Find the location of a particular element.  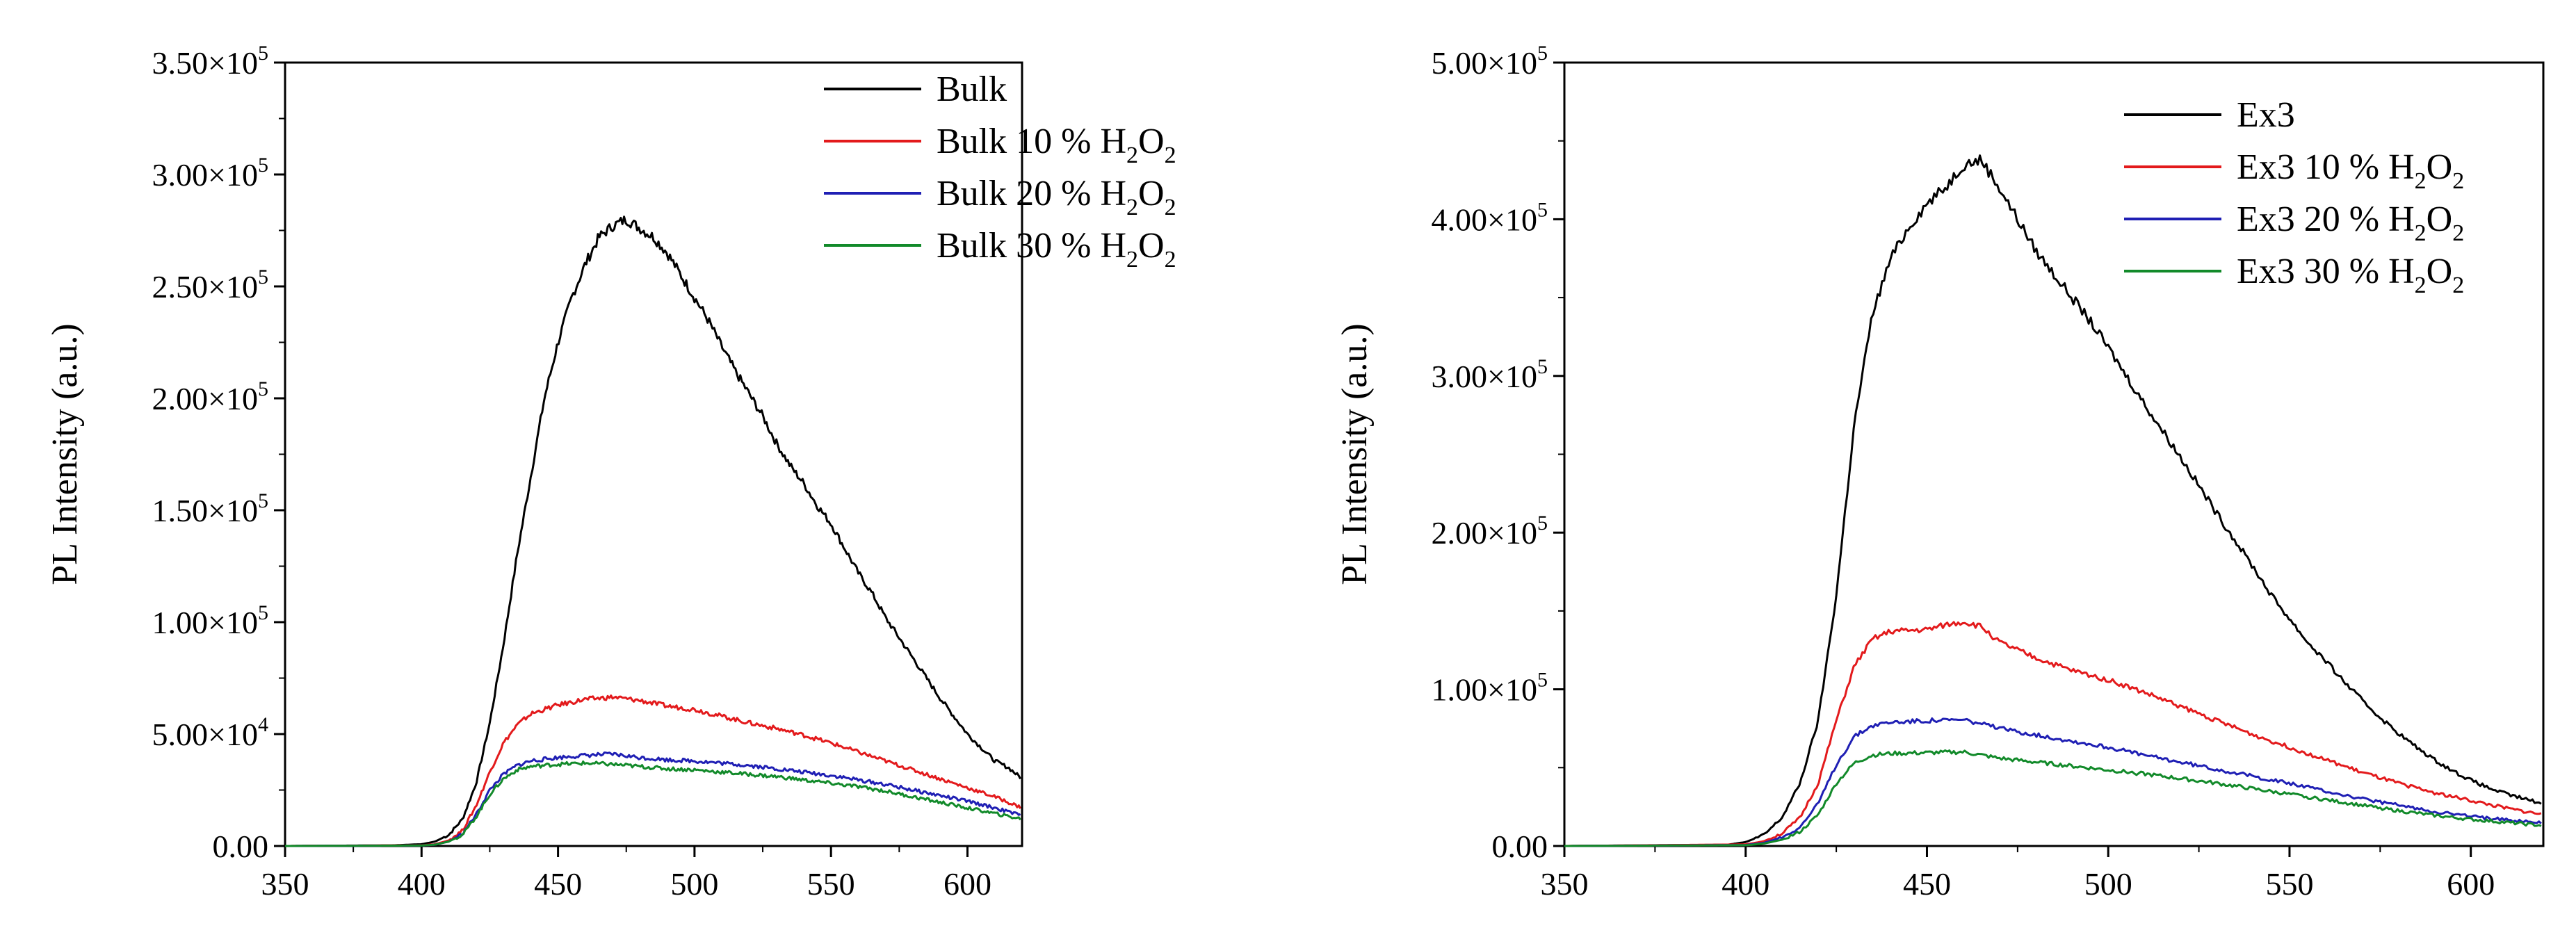

legend-label: Ex3 10 % H2O2 is located at coordinates (2350, 170).